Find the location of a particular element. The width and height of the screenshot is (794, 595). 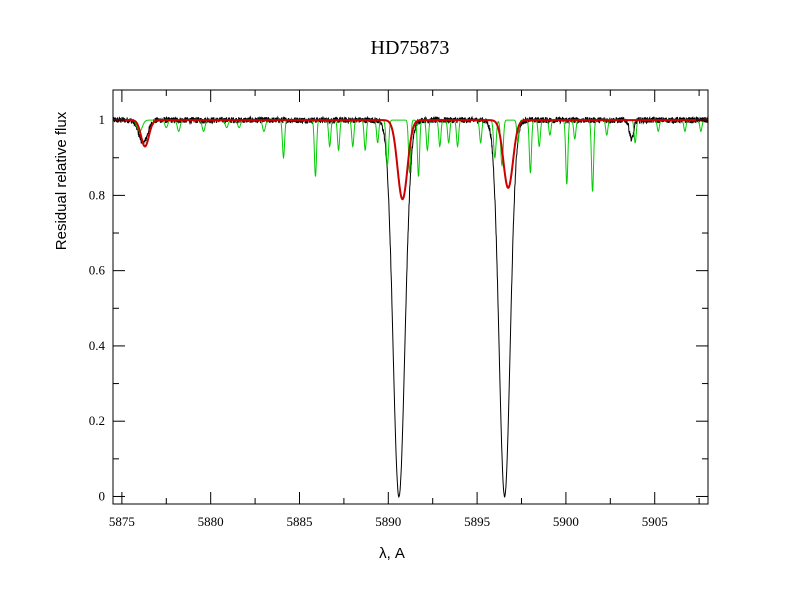

y-tick-labels: 0 0.2 0.4 0.6 0.8 1 is located at coordinates (97, 307).